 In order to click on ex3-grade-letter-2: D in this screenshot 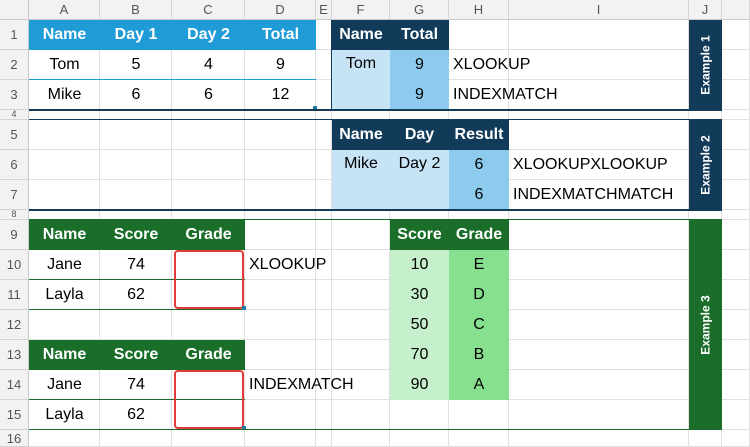, I will do `click(479, 295)`.